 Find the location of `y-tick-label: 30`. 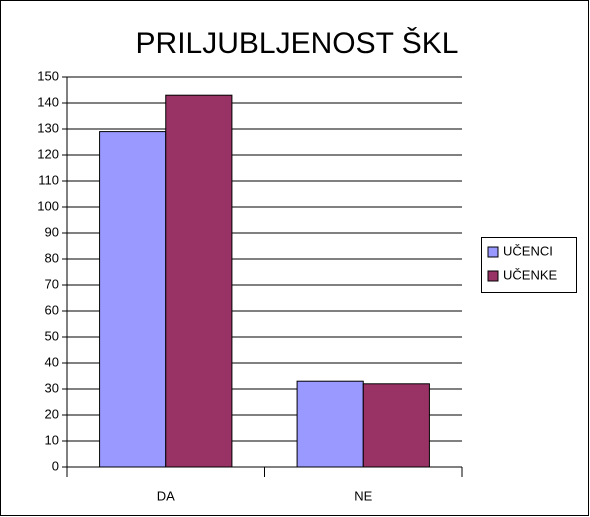

y-tick-label: 30 is located at coordinates (52, 387).